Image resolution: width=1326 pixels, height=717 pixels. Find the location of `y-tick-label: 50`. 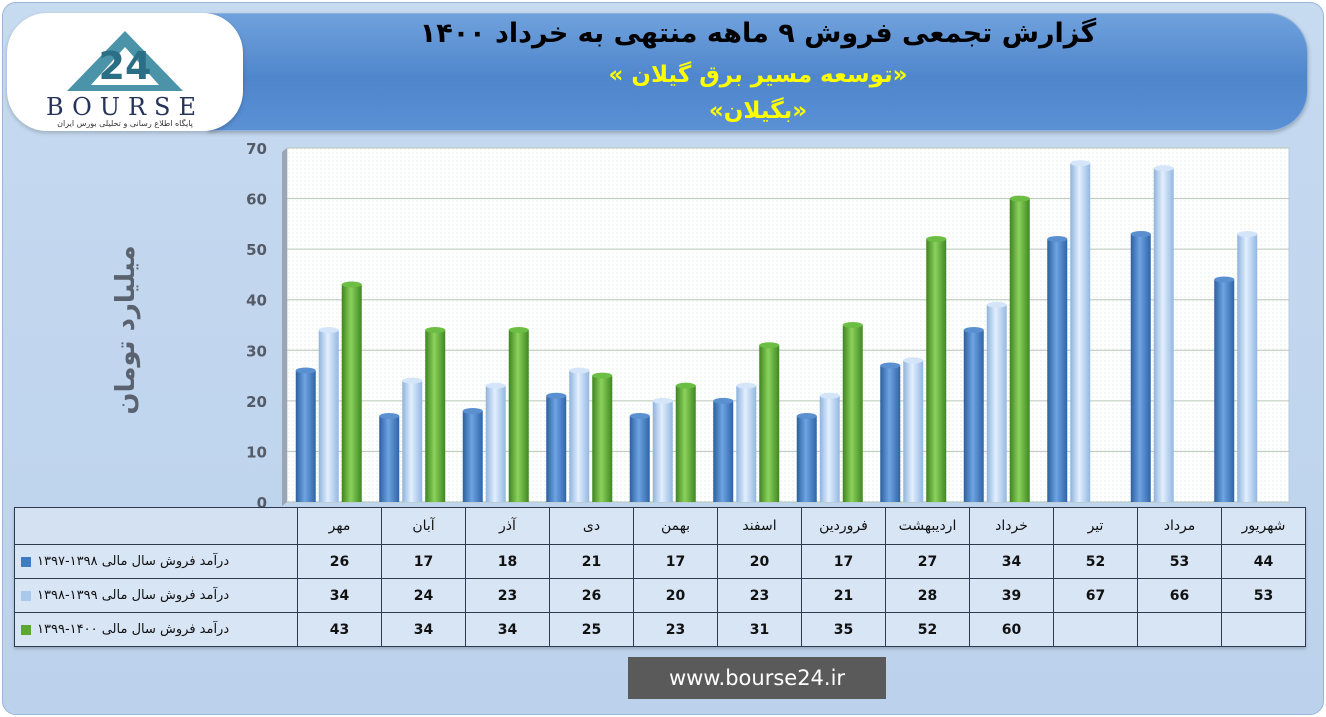

y-tick-label: 50 is located at coordinates (256, 250).